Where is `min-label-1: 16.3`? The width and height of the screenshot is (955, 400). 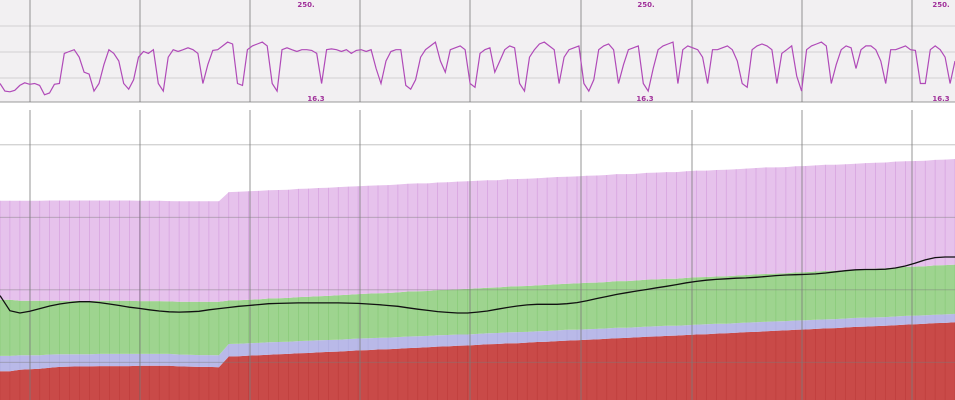 min-label-1: 16.3 is located at coordinates (315, 99).